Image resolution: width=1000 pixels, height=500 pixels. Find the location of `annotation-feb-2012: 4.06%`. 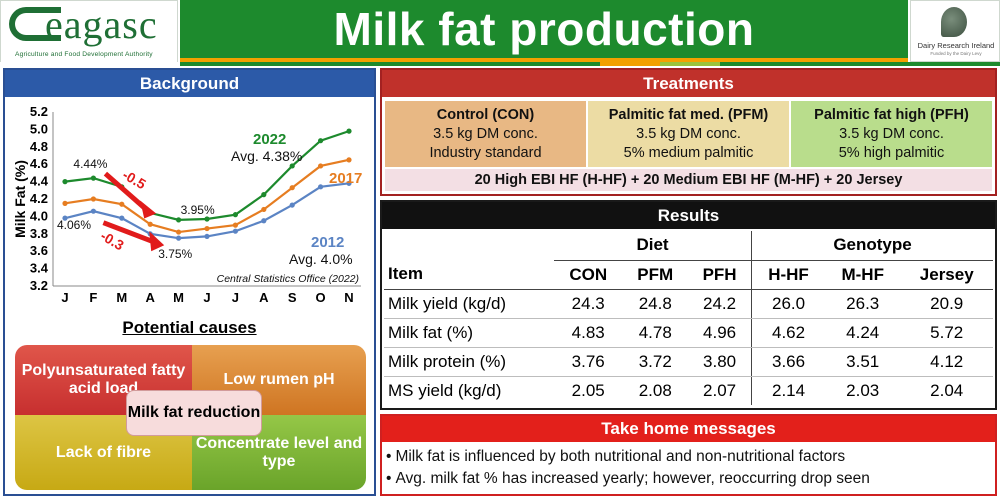

annotation-feb-2012: 4.06% is located at coordinates (74, 225).